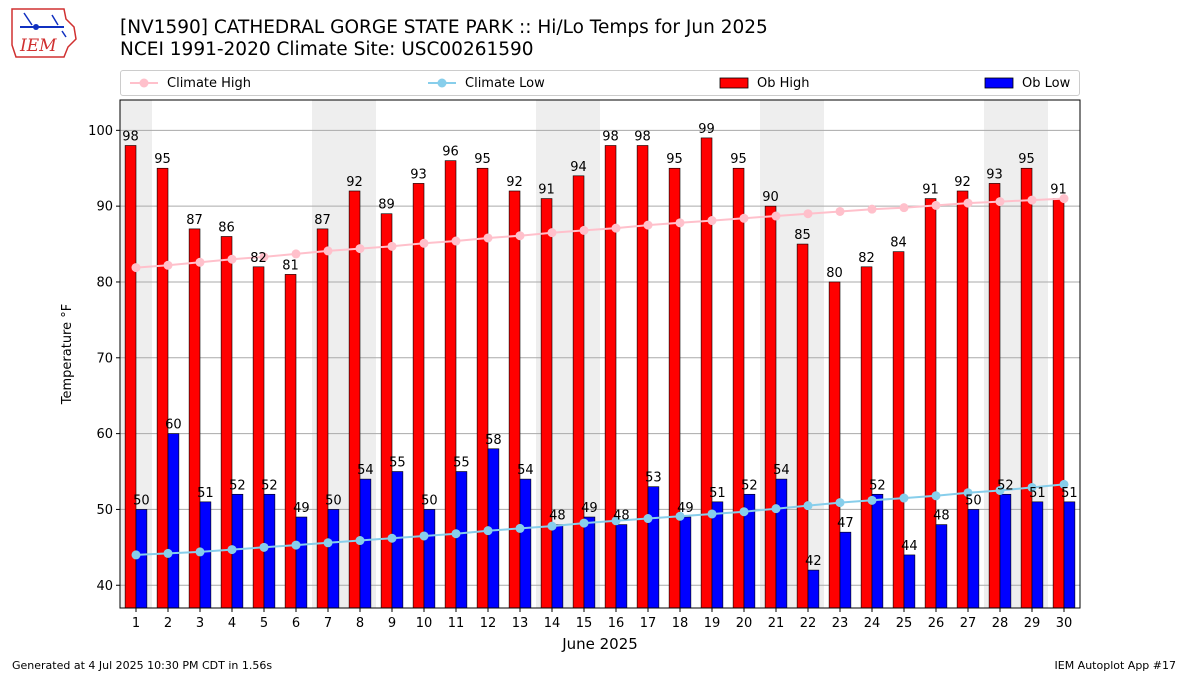 The height and width of the screenshot is (675, 1200). Describe the element at coordinates (226, 227) in the screenshot. I see `ob-high-label: 86` at that location.